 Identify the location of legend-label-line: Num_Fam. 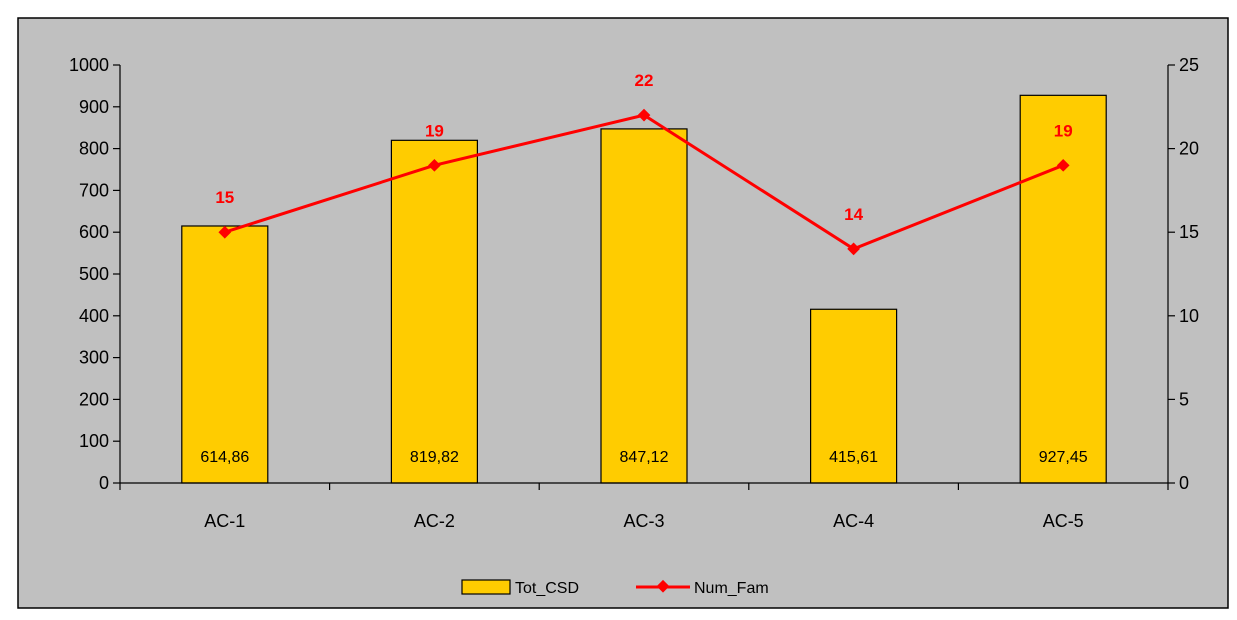
(731, 588).